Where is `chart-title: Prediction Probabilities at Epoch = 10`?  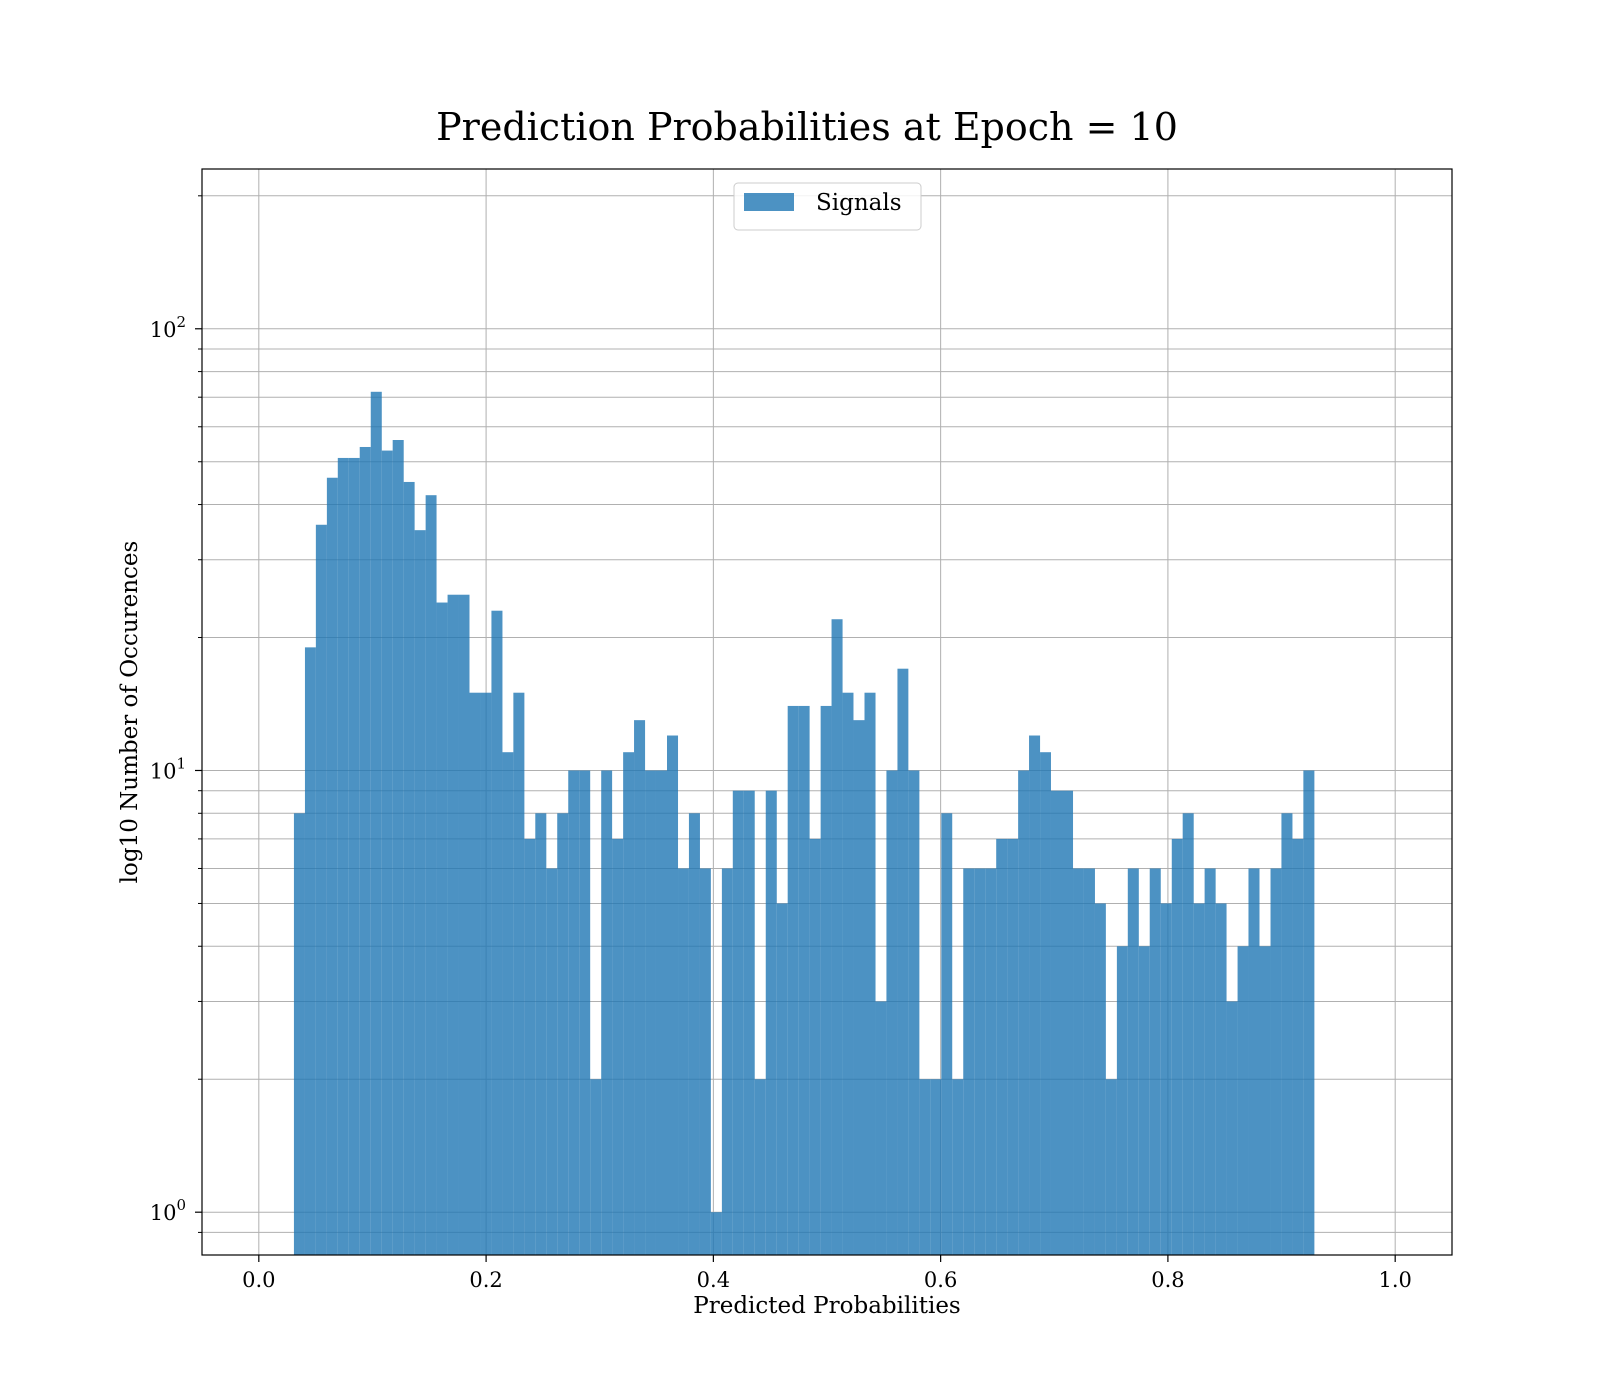 chart-title: Prediction Probabilities at Epoch = 10 is located at coordinates (807, 127).